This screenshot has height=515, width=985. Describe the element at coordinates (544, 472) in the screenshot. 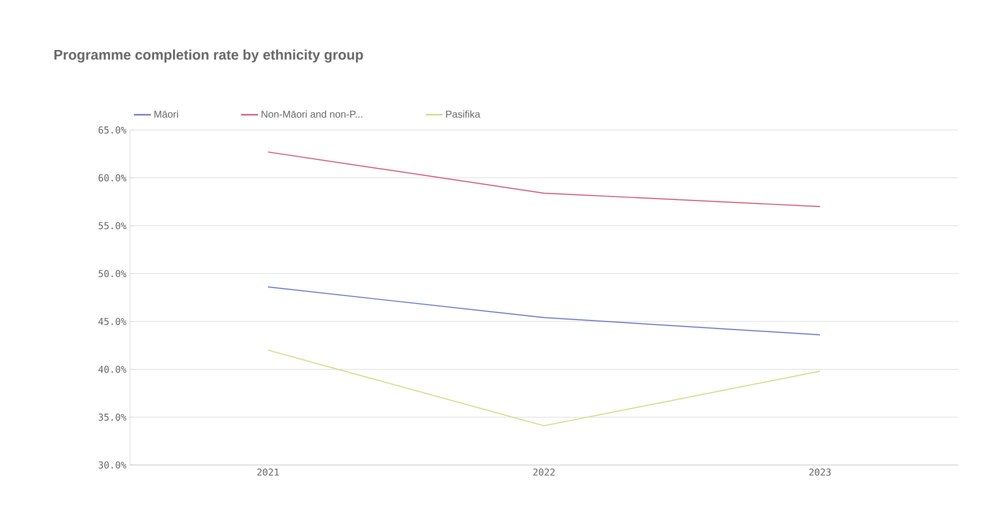

I see `x-tick-label: 2022` at that location.